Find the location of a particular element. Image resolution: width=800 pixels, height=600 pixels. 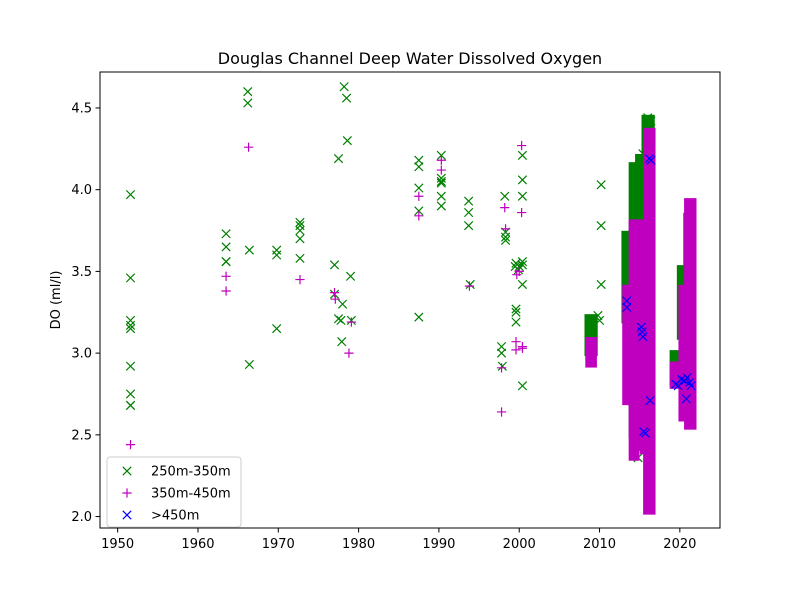

y-tick-label: 4.0 is located at coordinates (81, 190).